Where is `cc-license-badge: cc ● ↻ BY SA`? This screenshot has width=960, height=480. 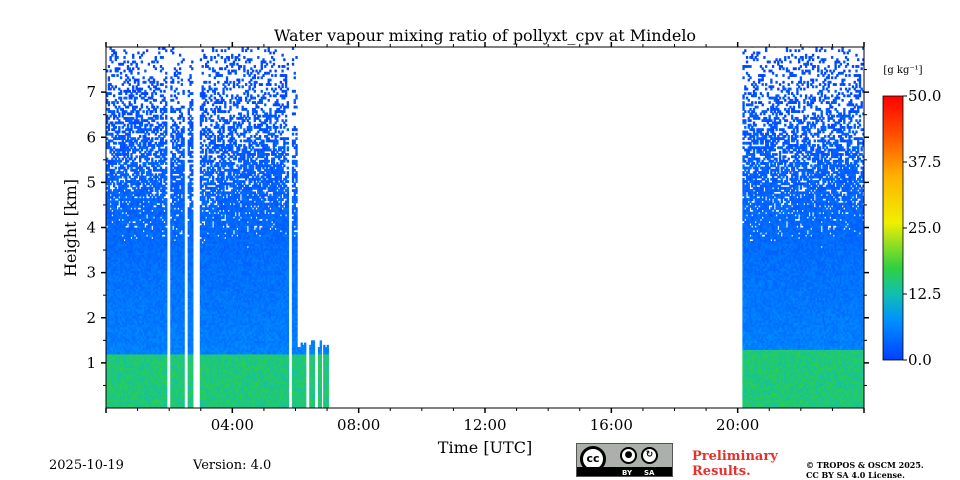
cc-license-badge: cc ● ↻ BY SA is located at coordinates (624, 460).